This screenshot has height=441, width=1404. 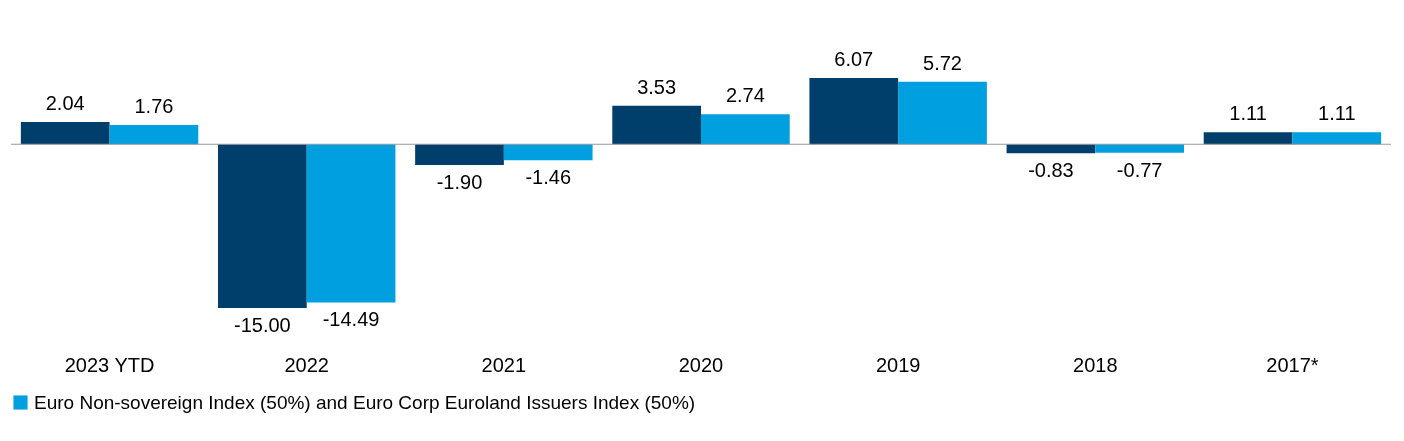 I want to click on data-label: -0.83, so click(x=1051, y=170).